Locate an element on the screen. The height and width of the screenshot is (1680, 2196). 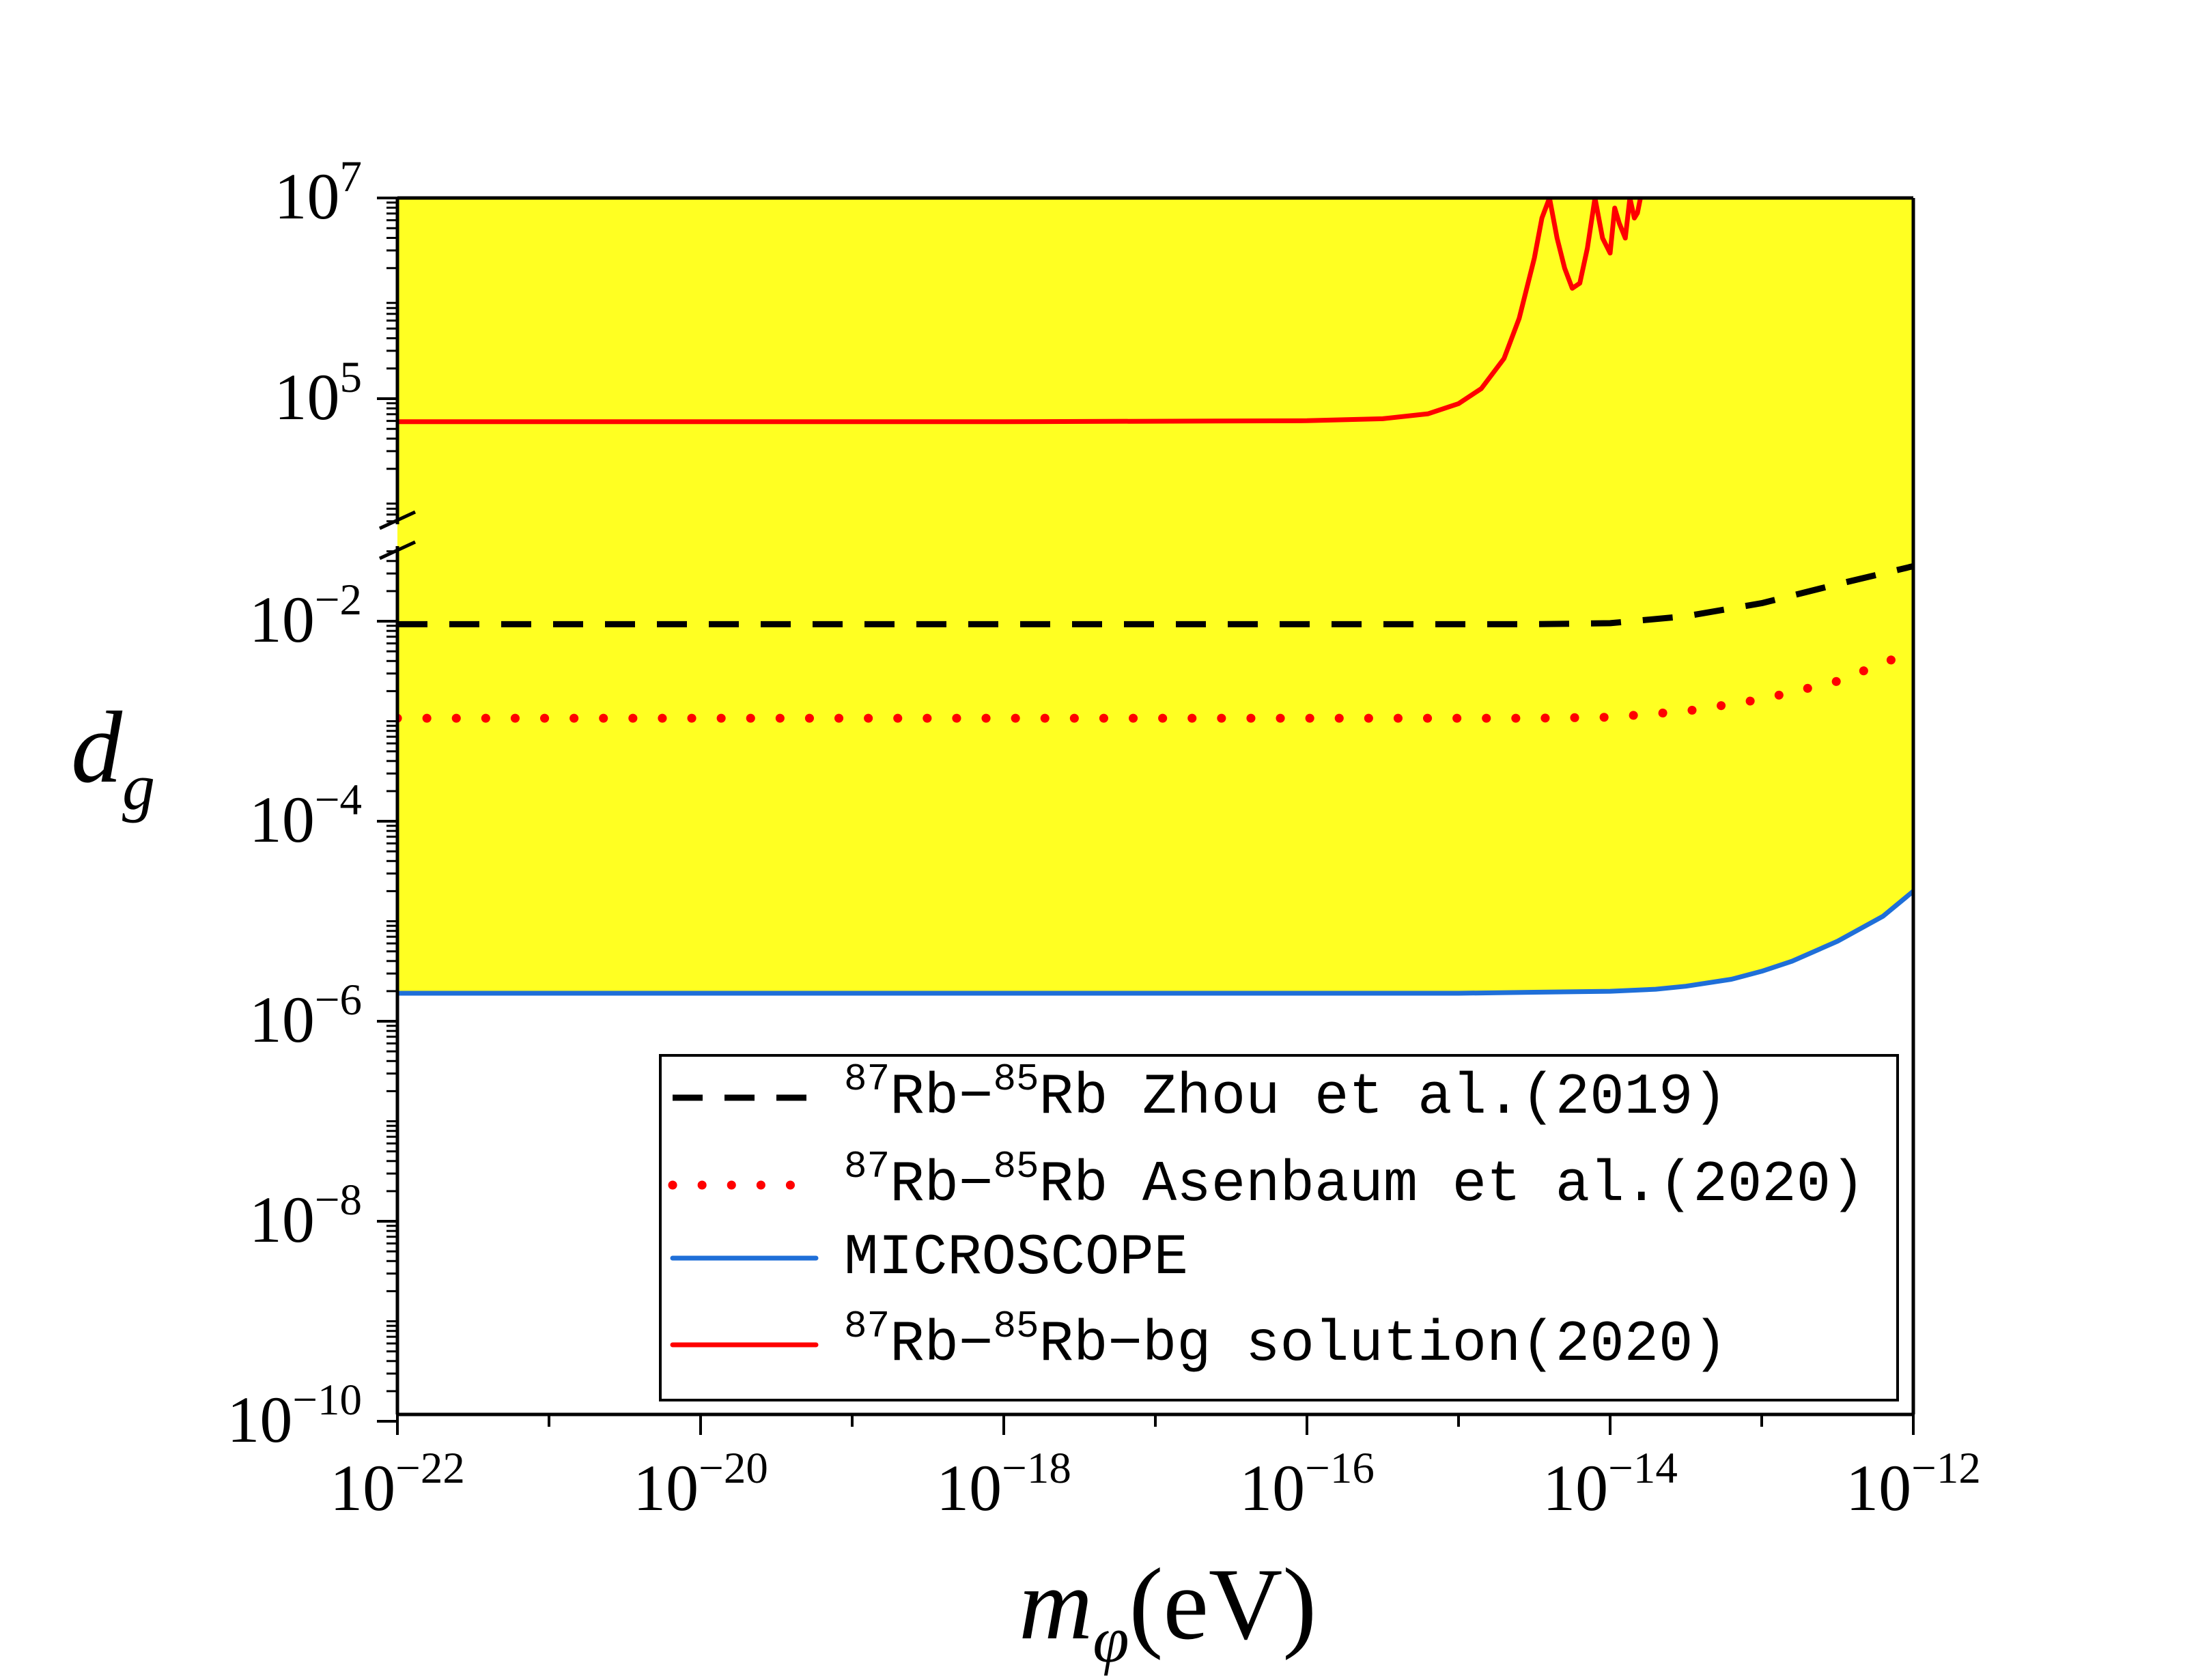
y-tick-label-exp: 7 is located at coordinates (352, 176).